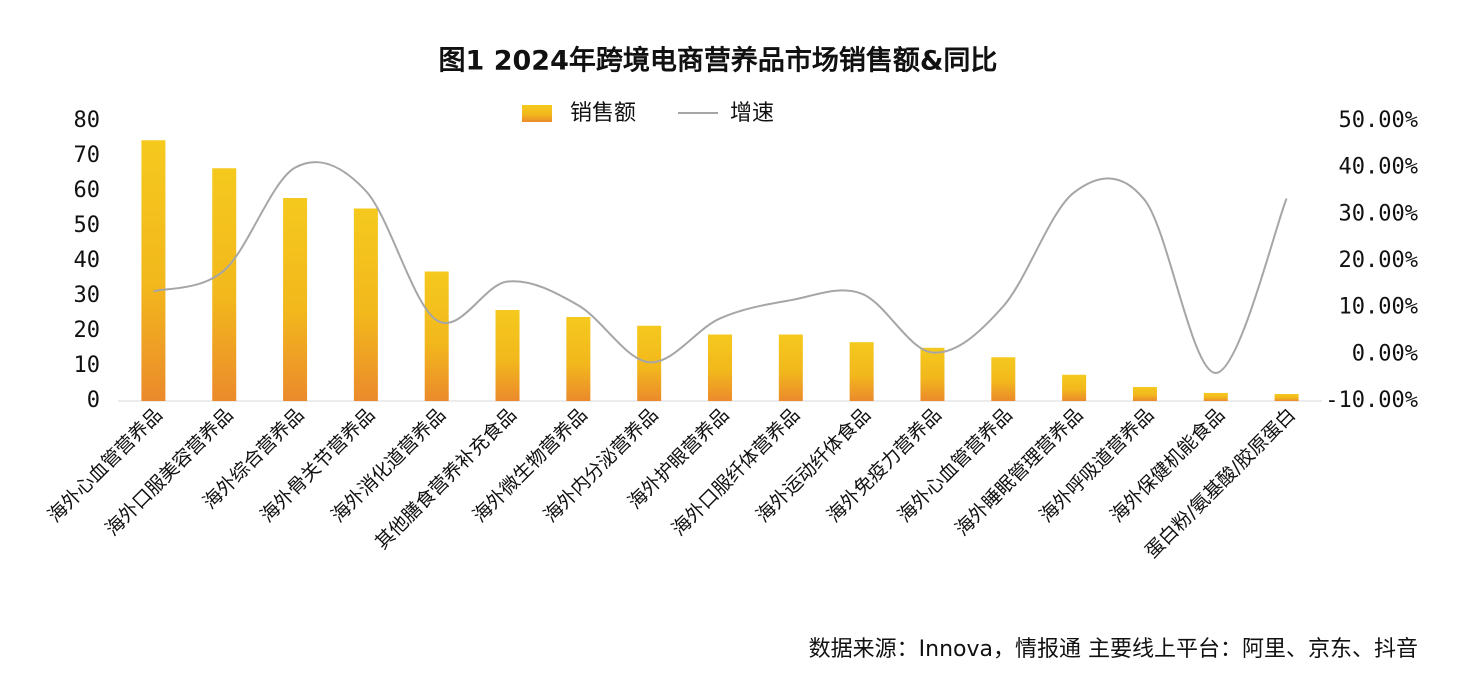 This screenshot has height=684, width=1466. What do you see at coordinates (1378, 307) in the screenshot?
I see `y2-tick-label: 10.00%` at bounding box center [1378, 307].